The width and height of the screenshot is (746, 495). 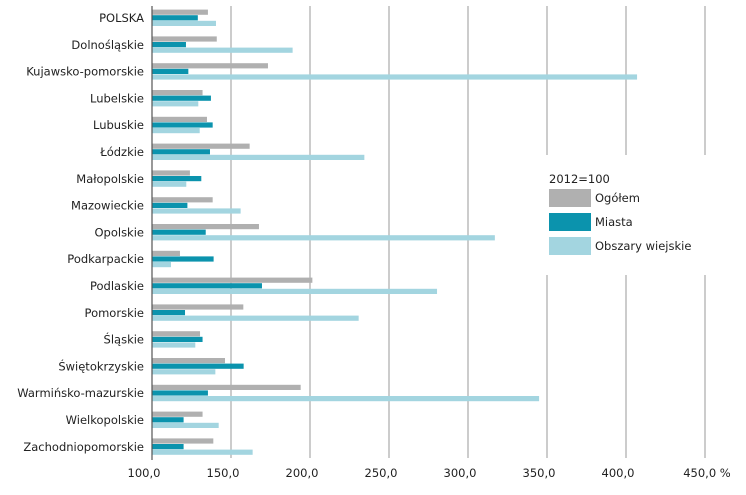 What do you see at coordinates (114, 313) in the screenshot?
I see `category-label: Pomorskie` at bounding box center [114, 313].